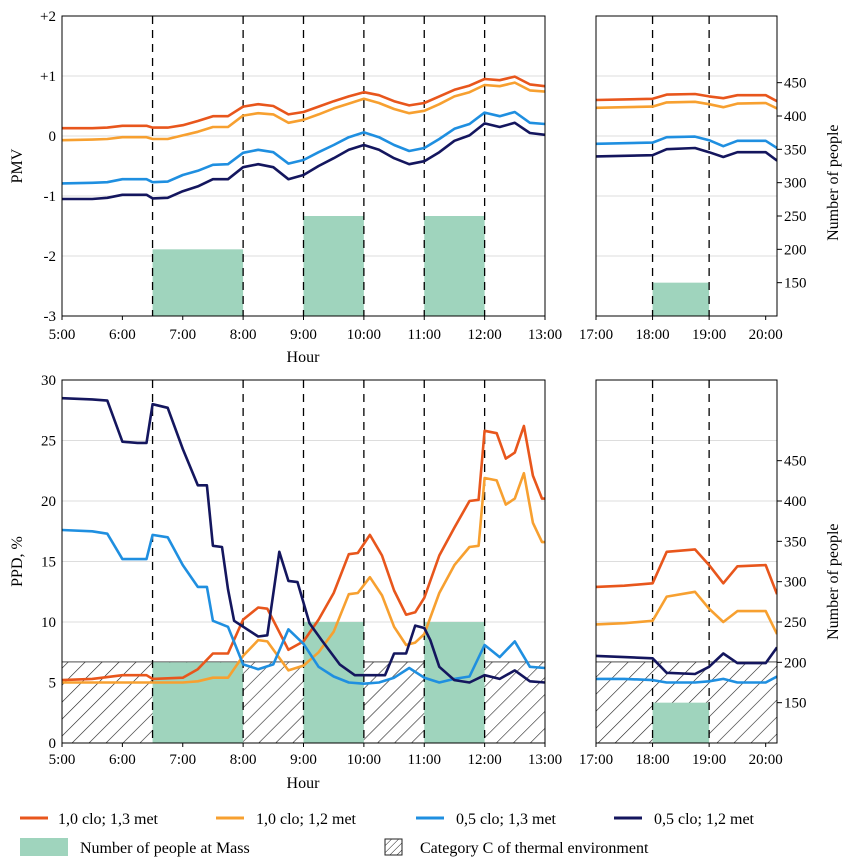 The image size is (846, 861). What do you see at coordinates (48, 17) in the screenshot?
I see `pmv-y-tick-label: +2` at bounding box center [48, 17].